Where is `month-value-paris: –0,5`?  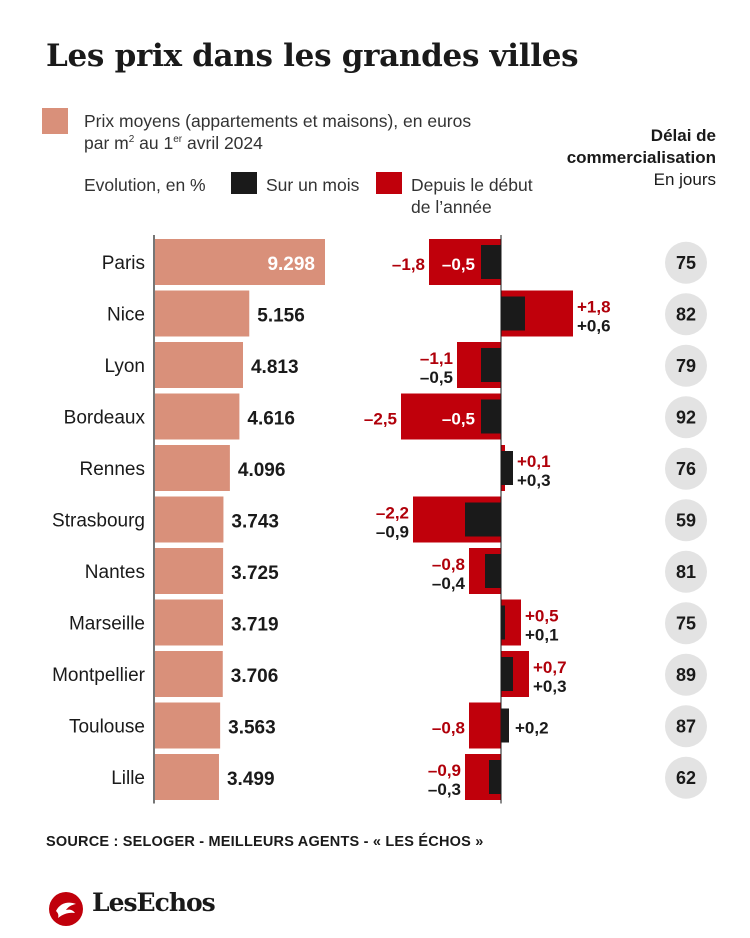 month-value-paris: –0,5 is located at coordinates (458, 264).